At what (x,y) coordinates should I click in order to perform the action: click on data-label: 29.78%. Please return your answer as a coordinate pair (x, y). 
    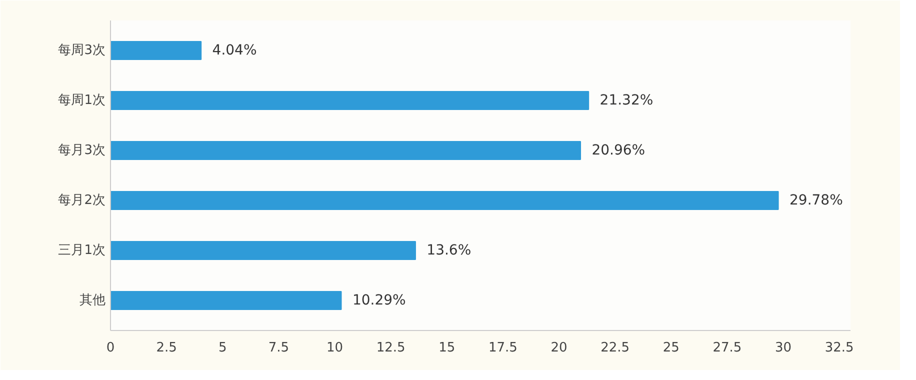
    Looking at the image, I should click on (816, 200).